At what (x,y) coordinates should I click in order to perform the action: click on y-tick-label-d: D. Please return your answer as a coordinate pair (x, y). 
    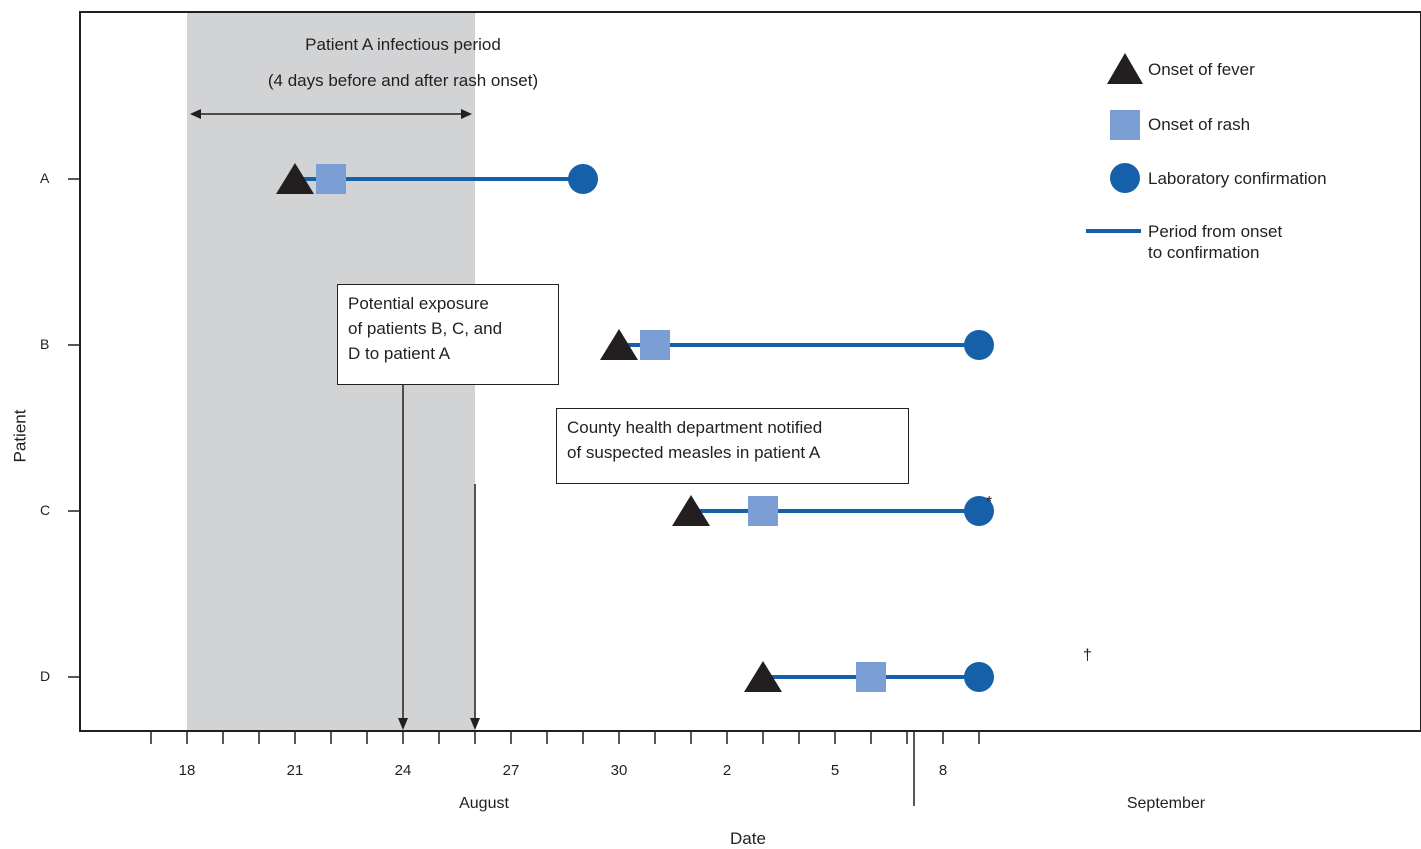
    Looking at the image, I should click on (45, 676).